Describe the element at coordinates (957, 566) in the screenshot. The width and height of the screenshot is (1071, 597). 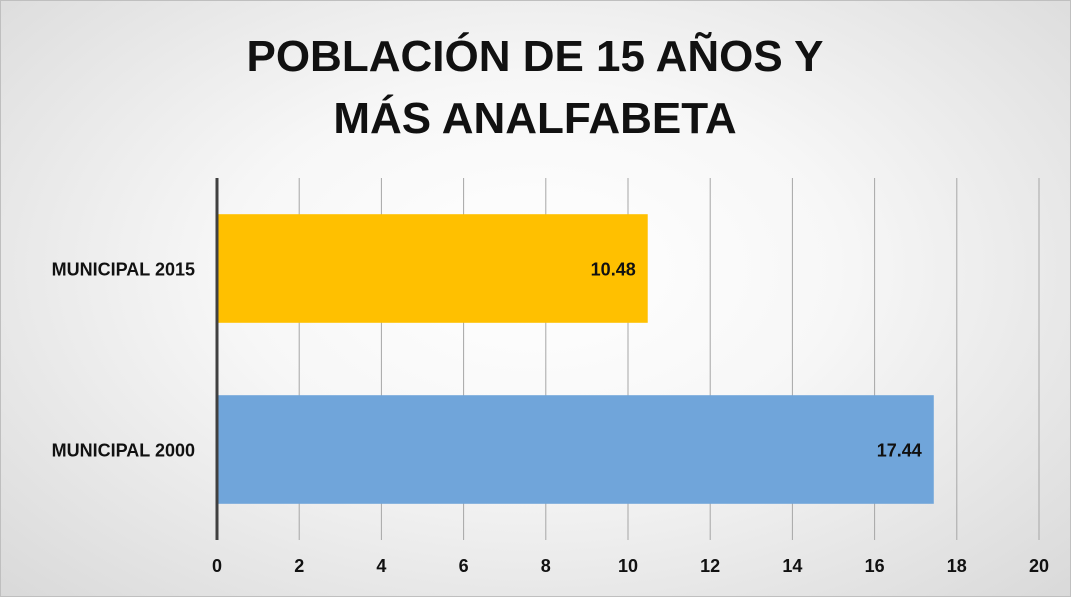
I see `x-tick-label: 18` at that location.